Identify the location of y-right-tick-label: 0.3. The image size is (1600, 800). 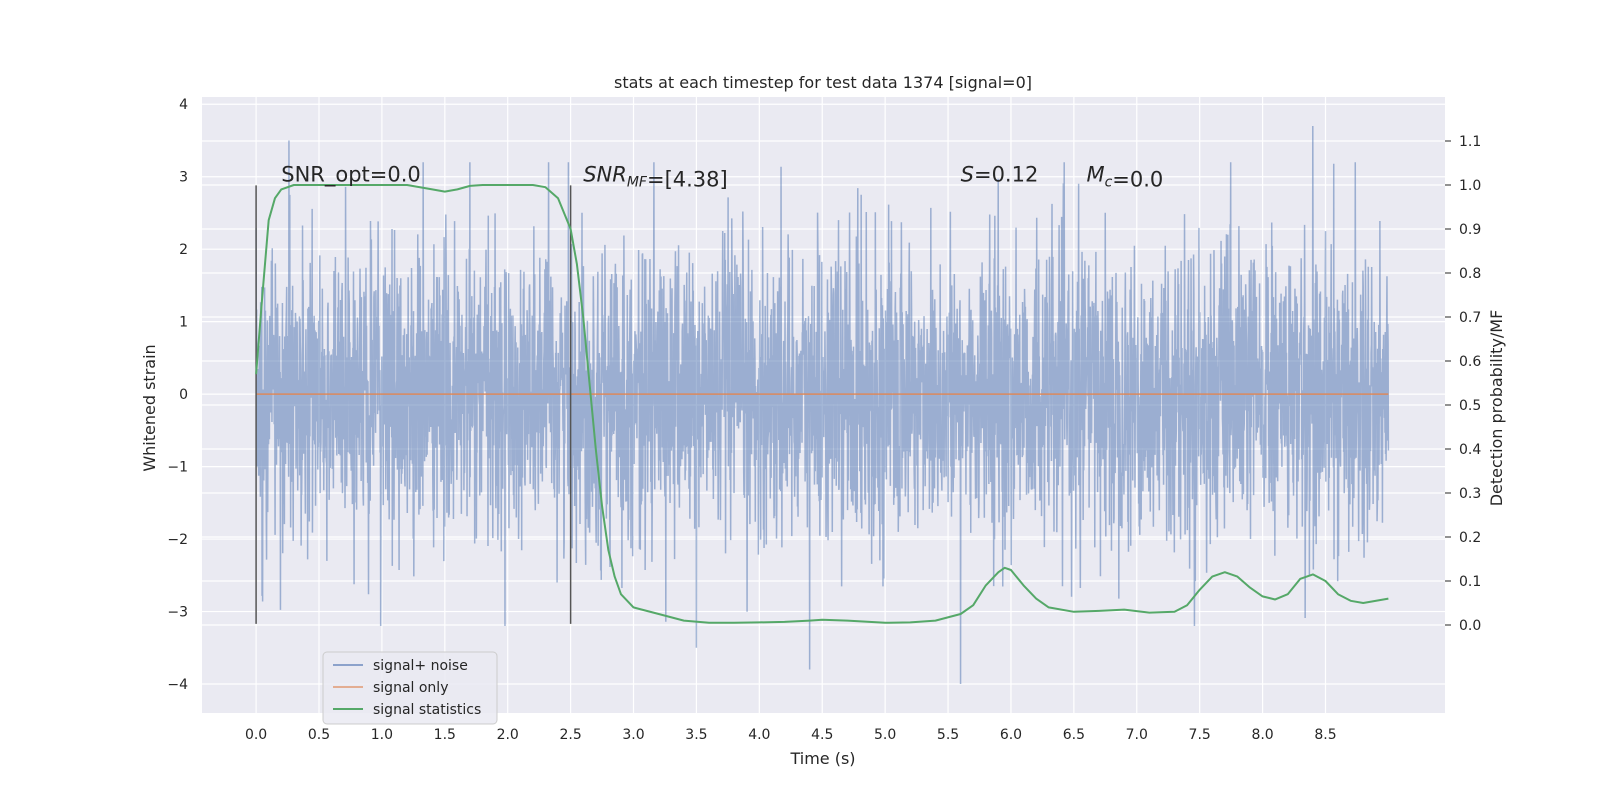
(1470, 494).